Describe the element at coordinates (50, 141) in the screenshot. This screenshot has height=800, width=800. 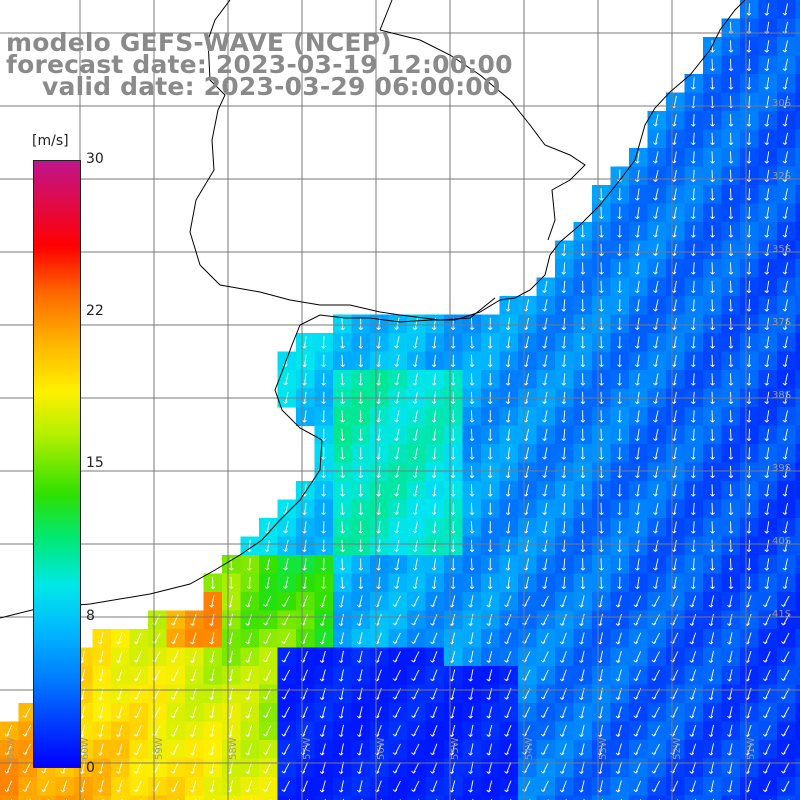
I see `colorbar-unit-label: [m/s]` at that location.